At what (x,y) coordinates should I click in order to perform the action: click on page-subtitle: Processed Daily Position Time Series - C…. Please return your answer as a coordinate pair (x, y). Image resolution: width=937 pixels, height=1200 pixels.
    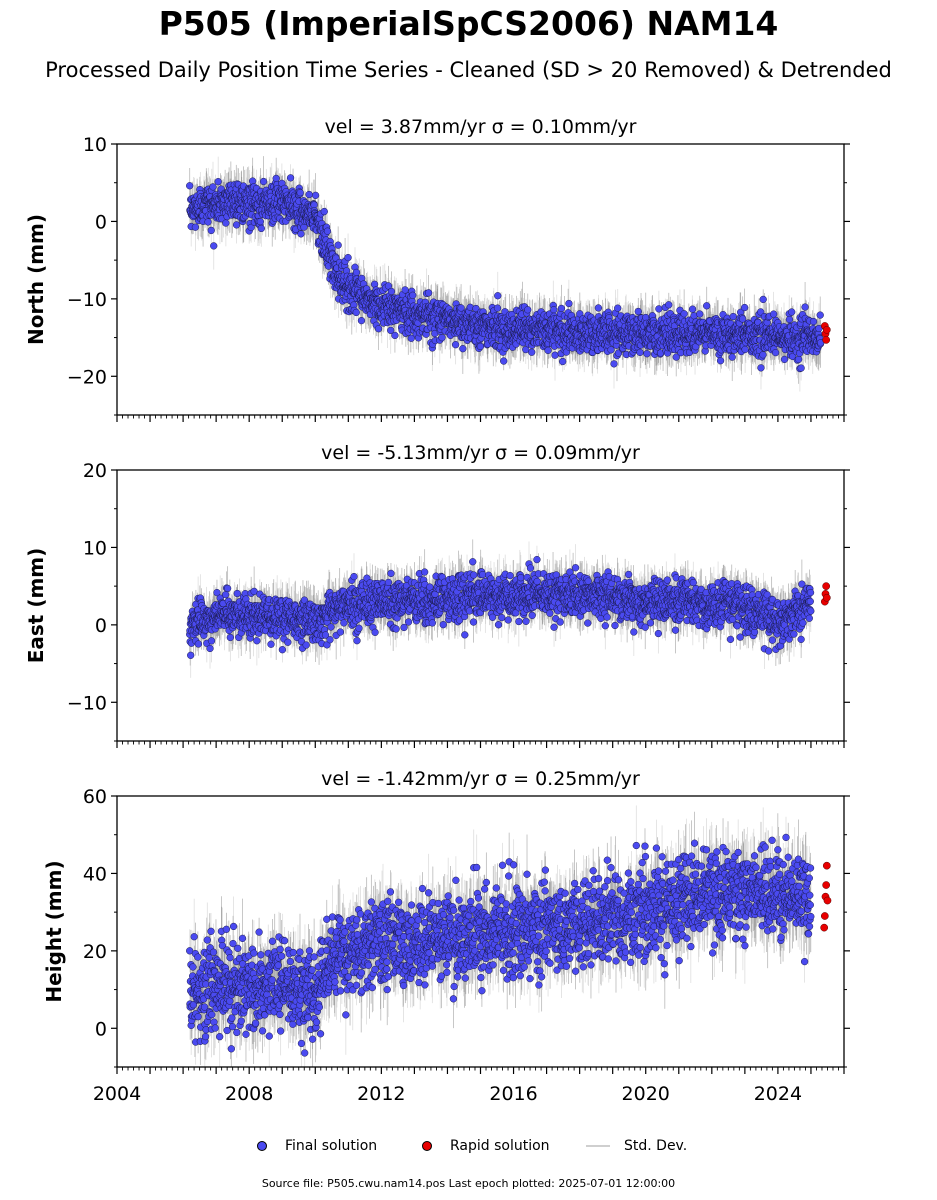
    Looking at the image, I should click on (468, 70).